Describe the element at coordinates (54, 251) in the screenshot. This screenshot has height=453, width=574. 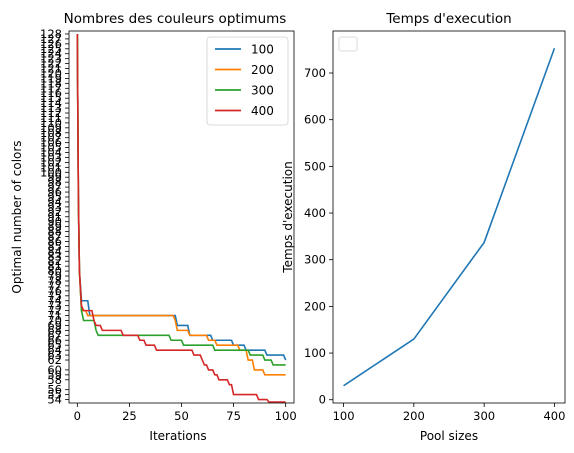
I see `y-tick-label: 84` at that location.